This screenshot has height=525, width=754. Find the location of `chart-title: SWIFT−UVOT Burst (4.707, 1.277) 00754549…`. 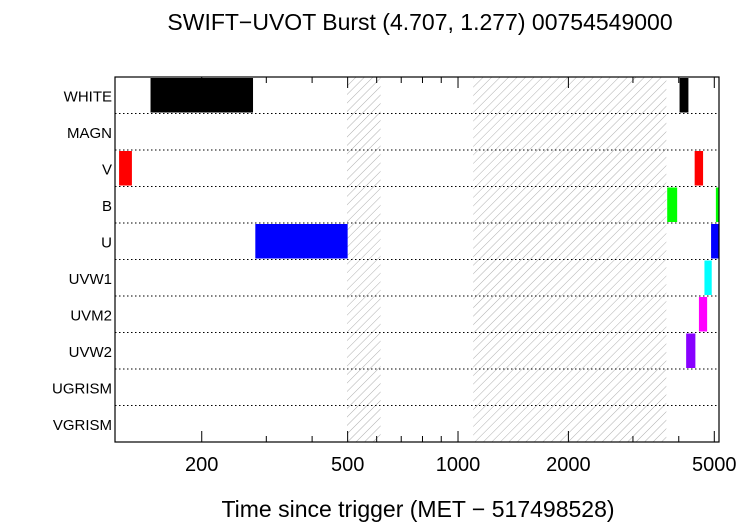

chart-title: SWIFT−UVOT Burst (4.707, 1.277) 00754549… is located at coordinates (419, 22).